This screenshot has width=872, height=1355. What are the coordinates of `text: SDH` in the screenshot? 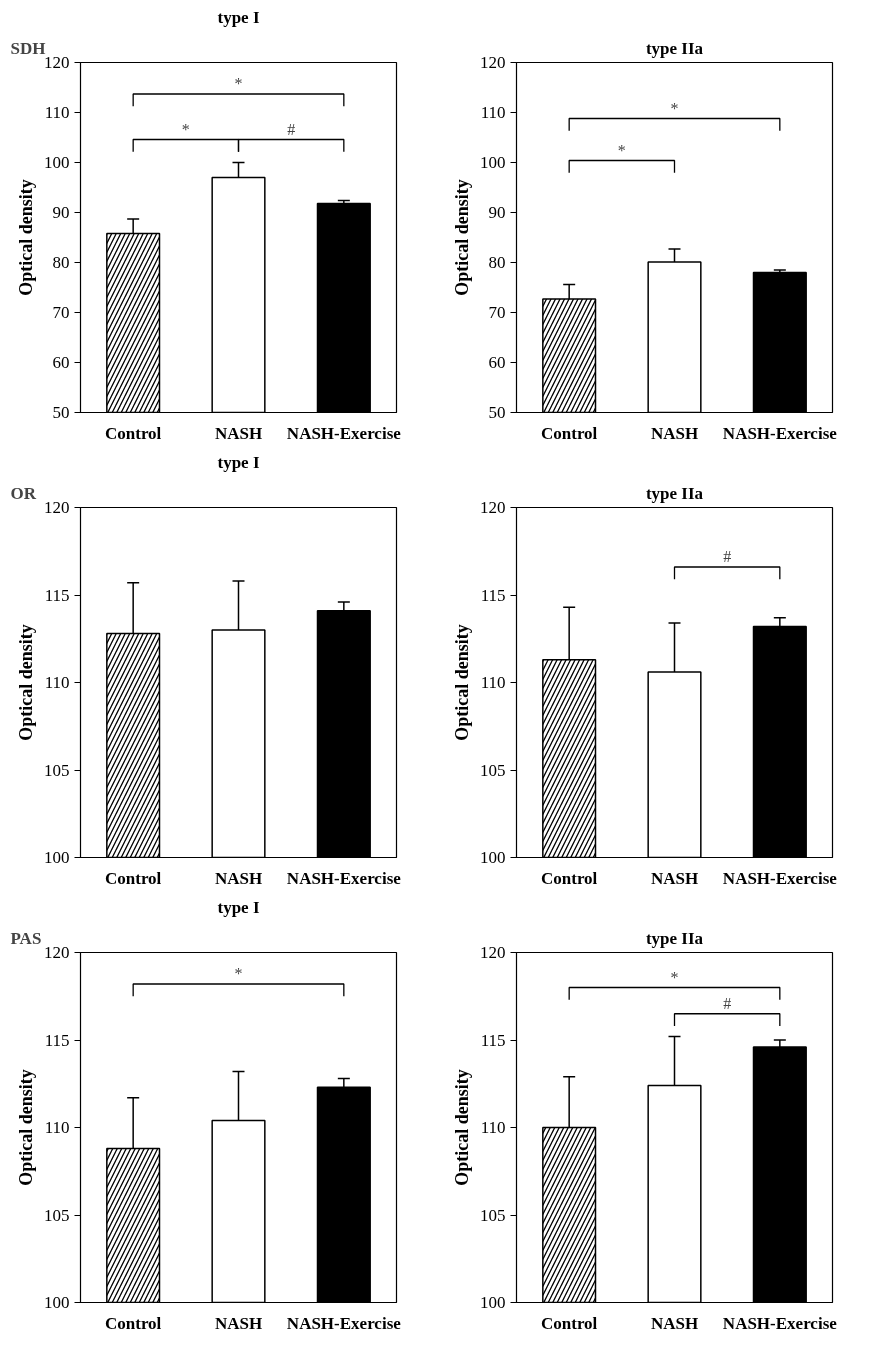 It's located at (28, 48).